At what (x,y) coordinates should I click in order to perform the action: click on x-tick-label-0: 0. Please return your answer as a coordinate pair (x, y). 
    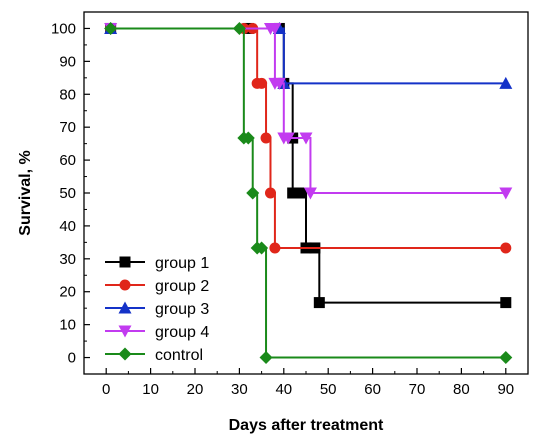
    Looking at the image, I should click on (106, 389).